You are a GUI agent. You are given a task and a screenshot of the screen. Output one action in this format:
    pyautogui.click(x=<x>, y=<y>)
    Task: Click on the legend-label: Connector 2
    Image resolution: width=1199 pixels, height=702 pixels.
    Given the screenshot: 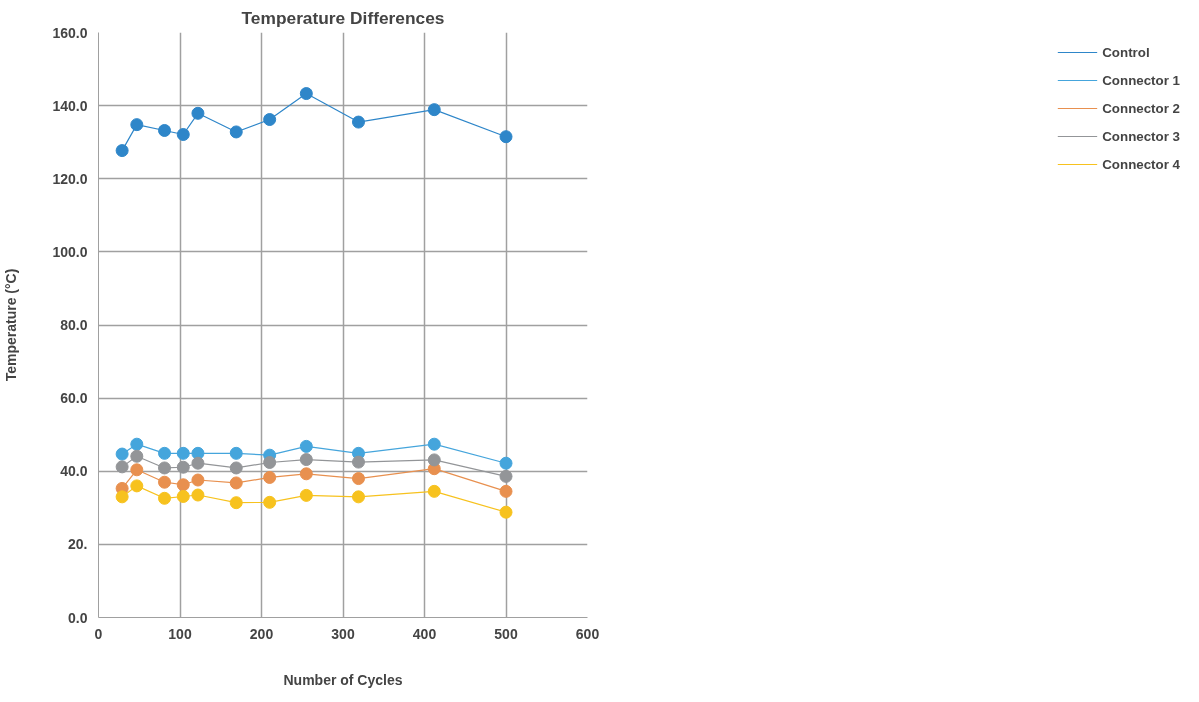 What is the action you would take?
    pyautogui.click(x=1141, y=108)
    